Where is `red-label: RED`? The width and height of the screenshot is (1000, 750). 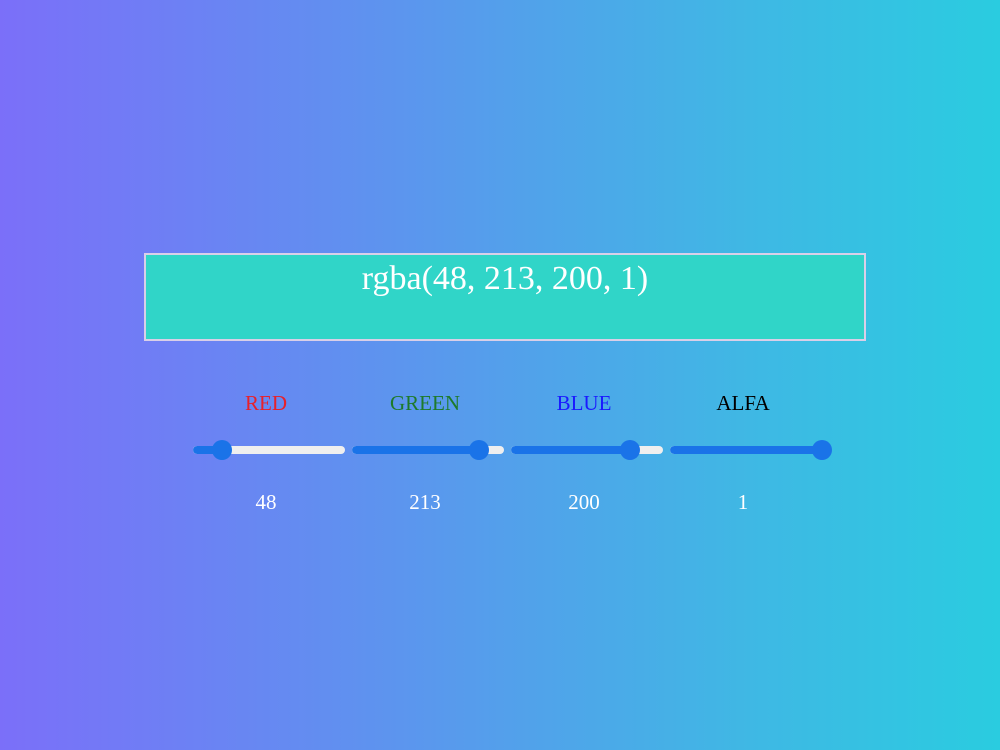
red-label: RED is located at coordinates (266, 403).